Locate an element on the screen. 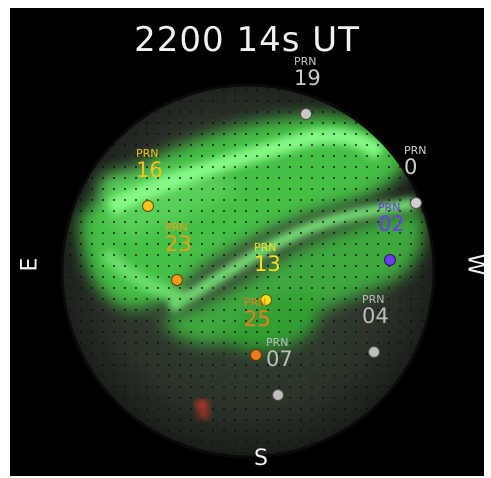  satellite-id: 0 is located at coordinates (411, 167).